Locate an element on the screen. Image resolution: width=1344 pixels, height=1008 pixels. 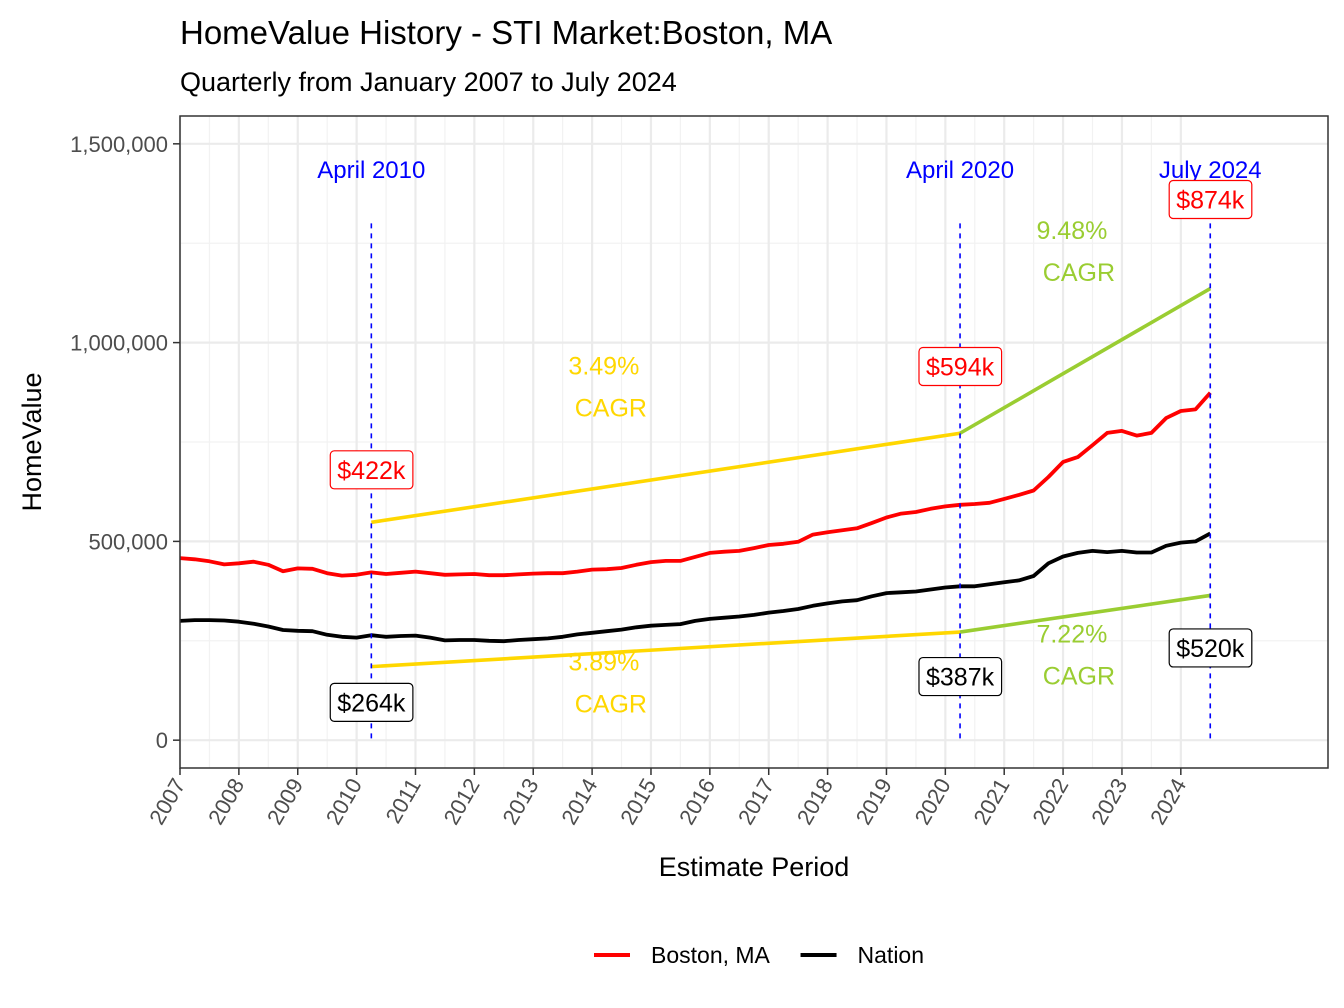
legend: Boston, MA Nation is located at coordinates (759, 955).